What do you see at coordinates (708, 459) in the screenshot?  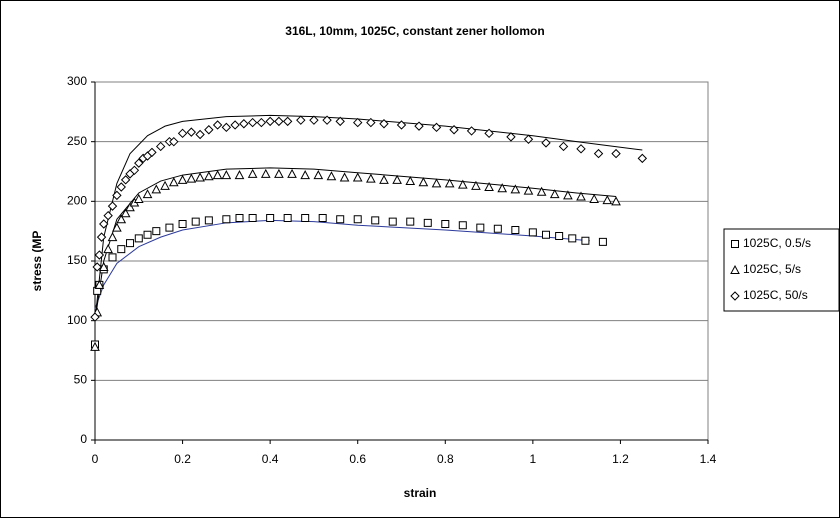 I see `x-tick-label: 1.4` at bounding box center [708, 459].